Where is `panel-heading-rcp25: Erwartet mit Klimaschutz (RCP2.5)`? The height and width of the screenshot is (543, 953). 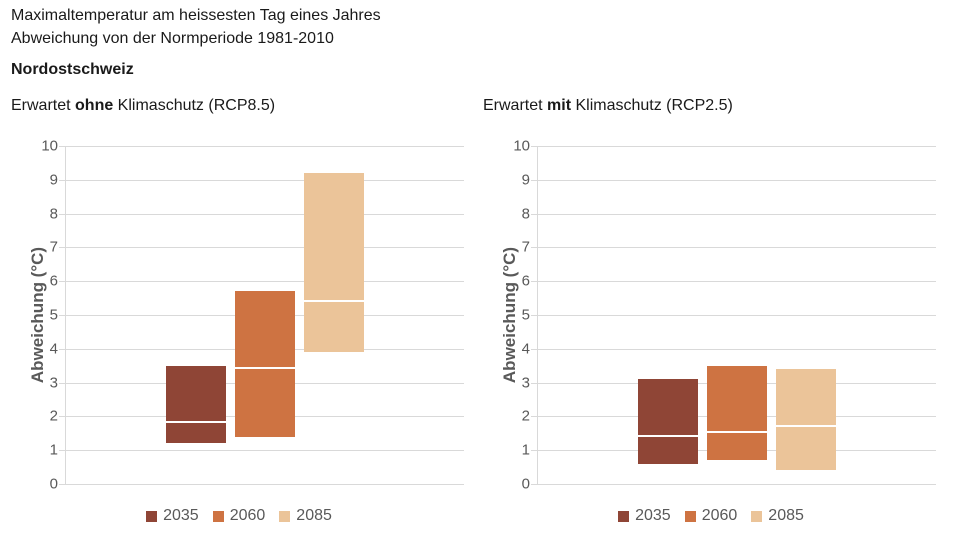 panel-heading-rcp25: Erwartet mit Klimaschutz (RCP2.5) is located at coordinates (608, 106).